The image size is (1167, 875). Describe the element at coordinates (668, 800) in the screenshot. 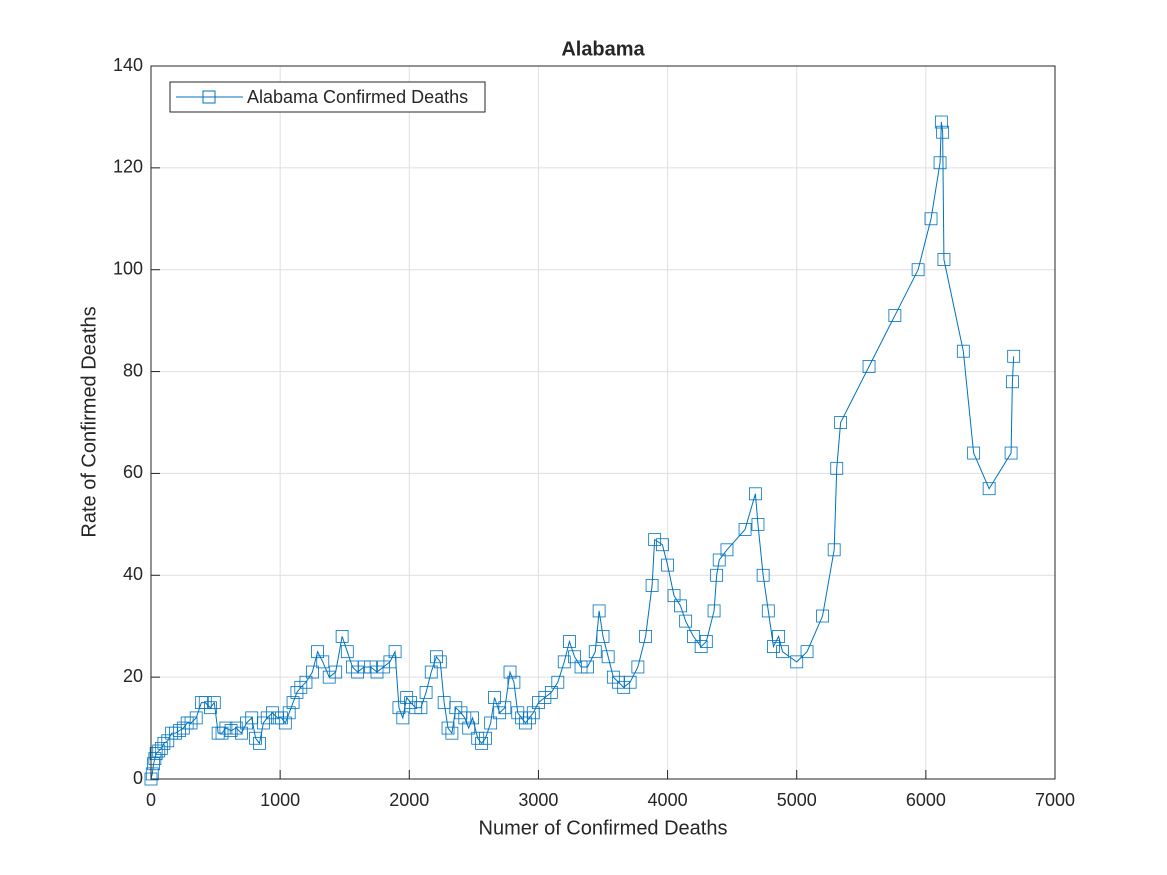

I see `x-tick-label: 4000` at that location.